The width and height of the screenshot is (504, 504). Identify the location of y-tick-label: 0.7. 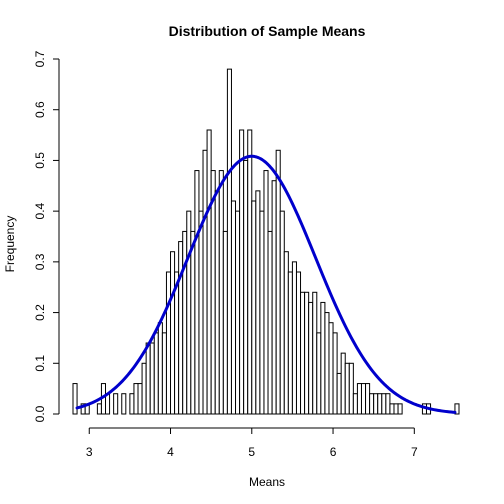
(40, 58).